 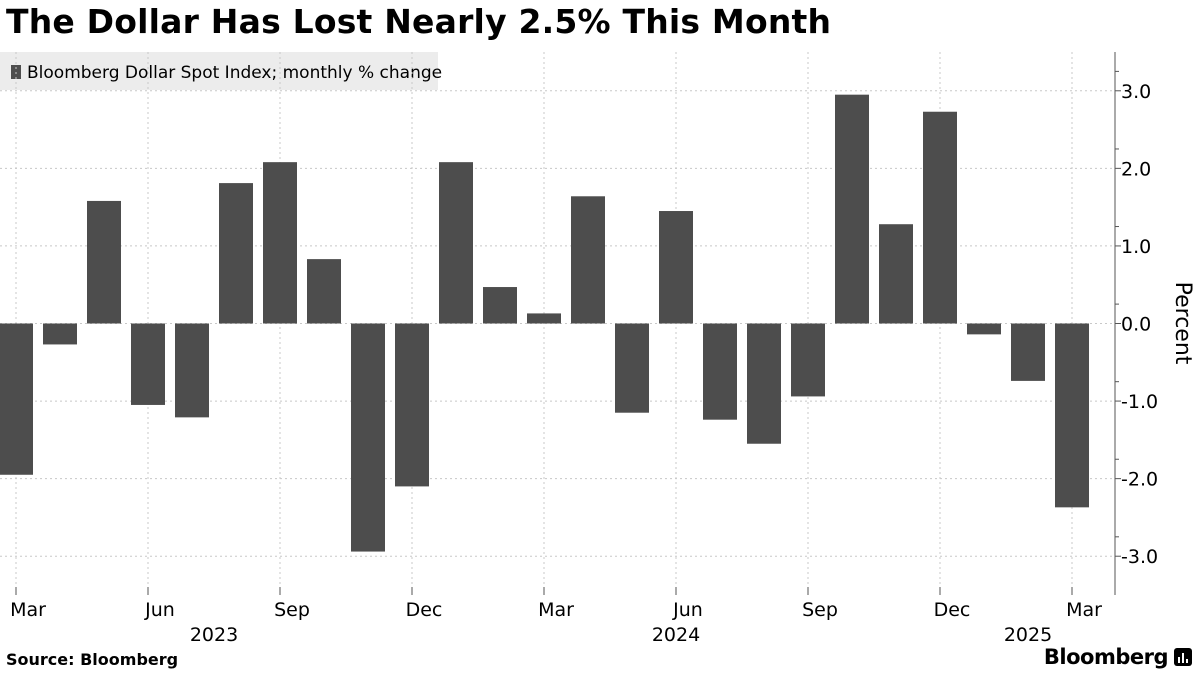 I want to click on x-year-label: 2024, so click(x=676, y=635).